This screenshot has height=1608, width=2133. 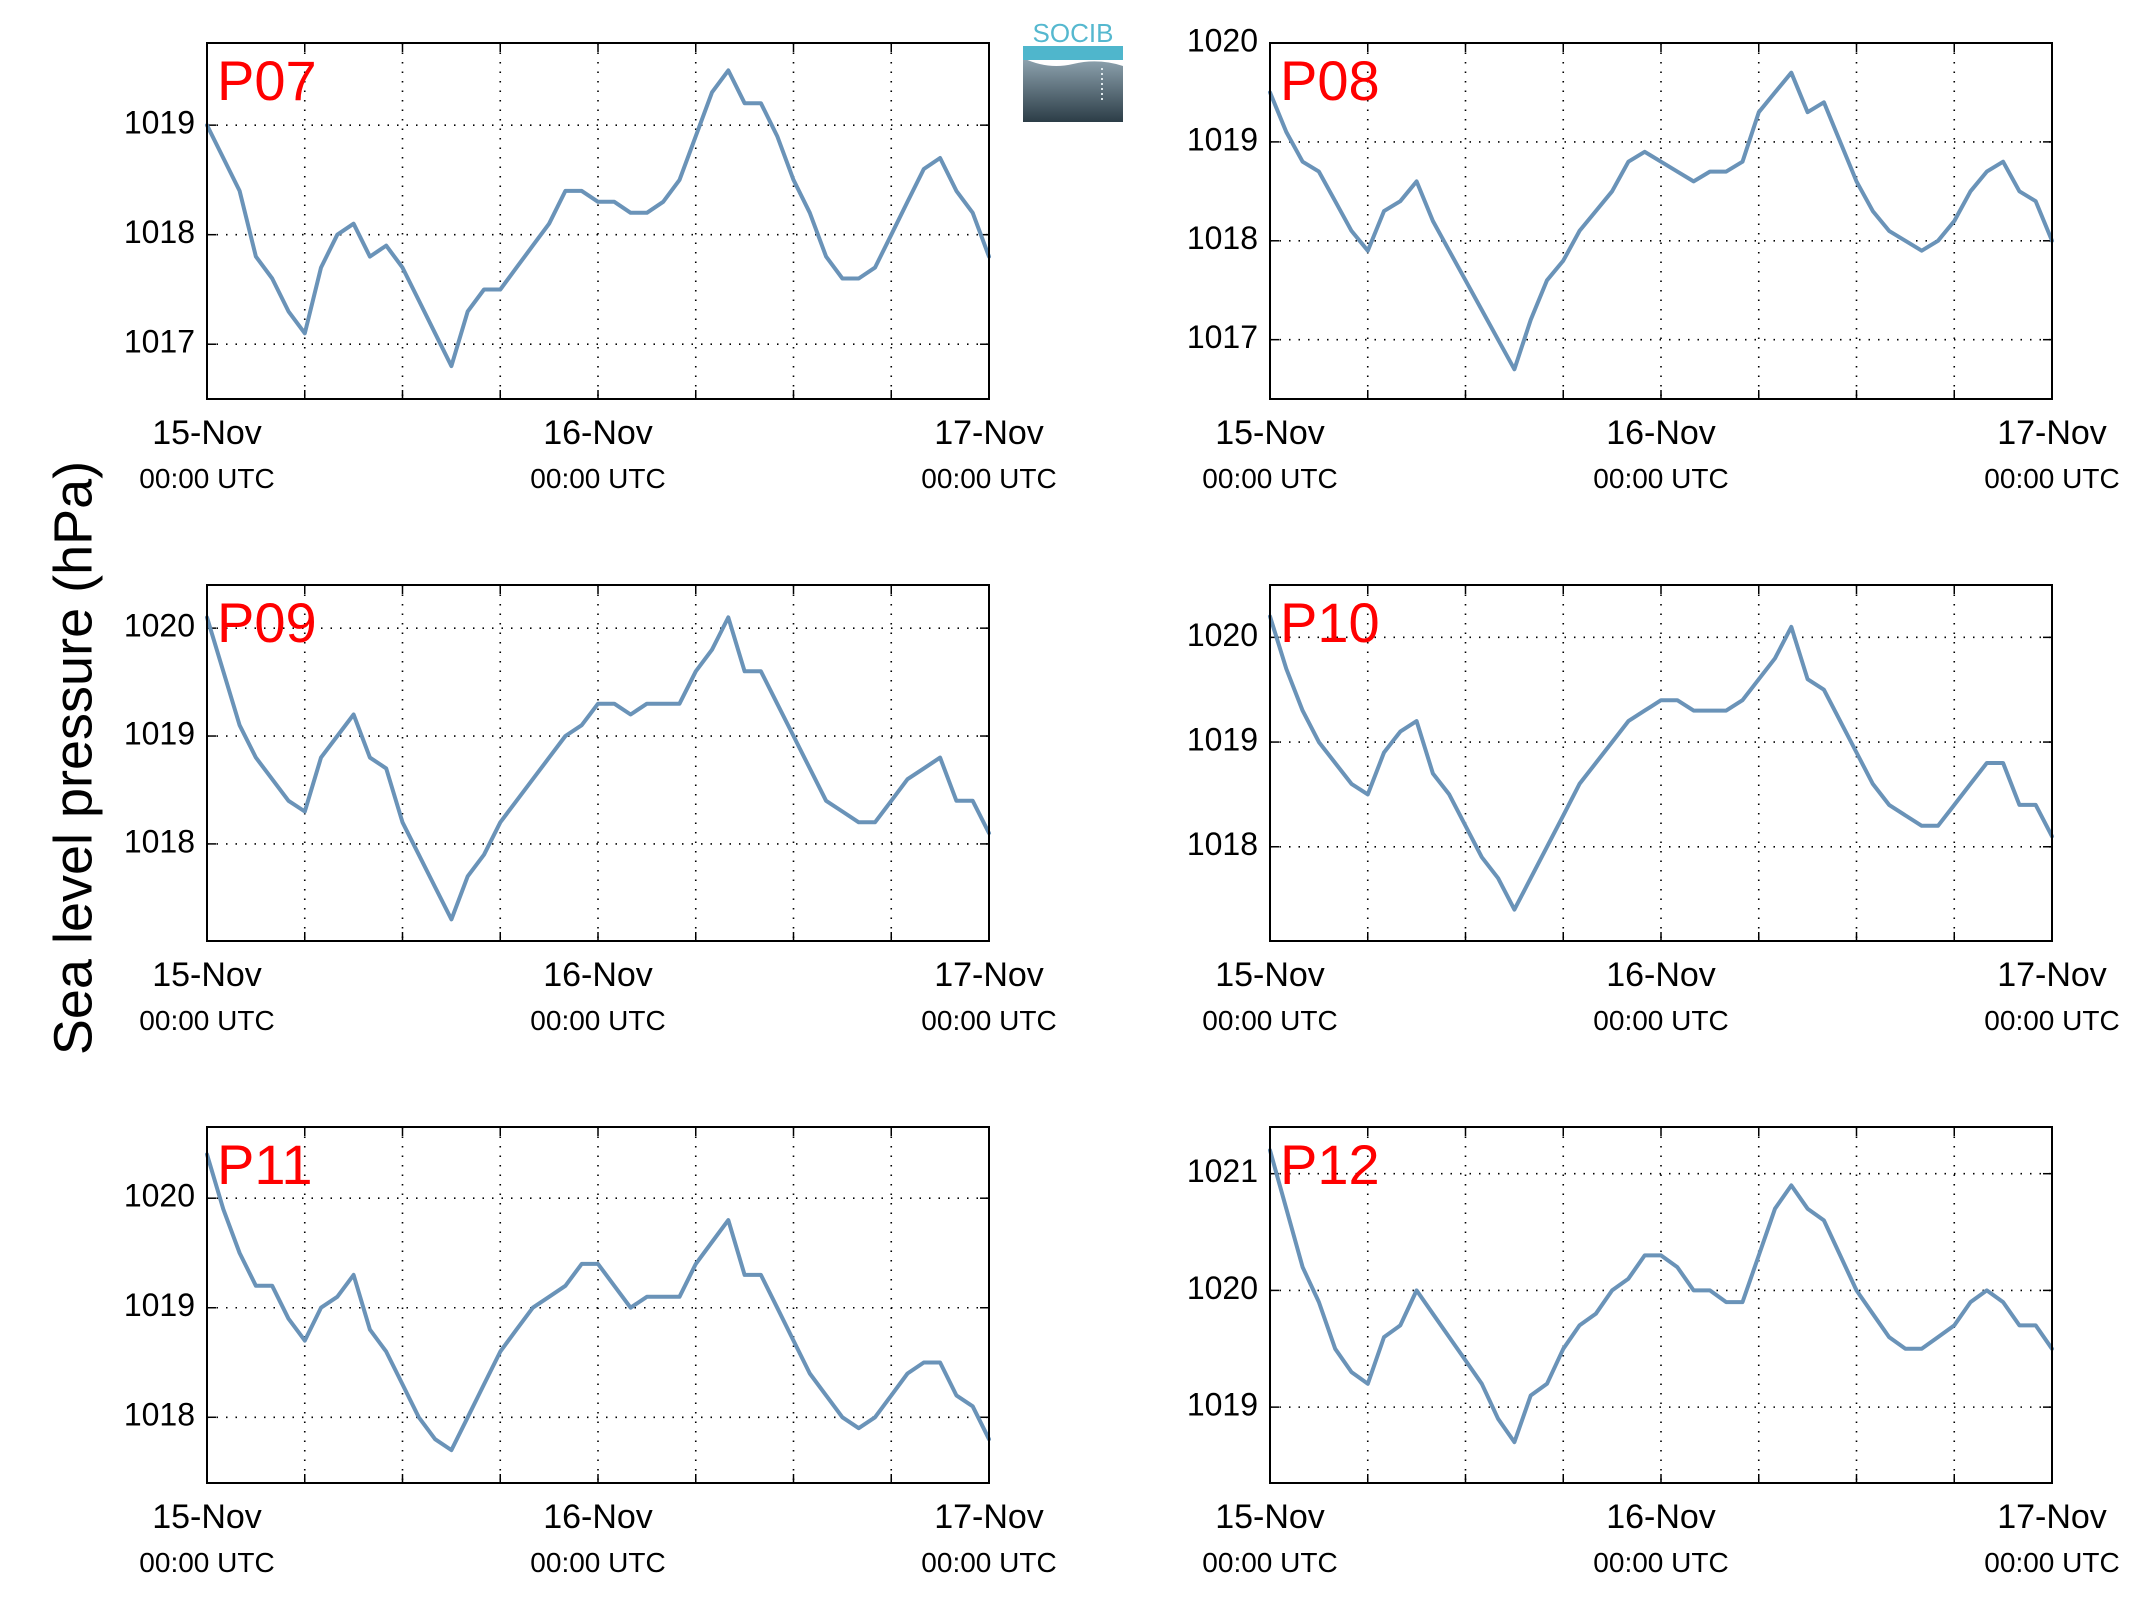 What do you see at coordinates (1222, 1171) in the screenshot?
I see `y-tick-label: 1021` at bounding box center [1222, 1171].